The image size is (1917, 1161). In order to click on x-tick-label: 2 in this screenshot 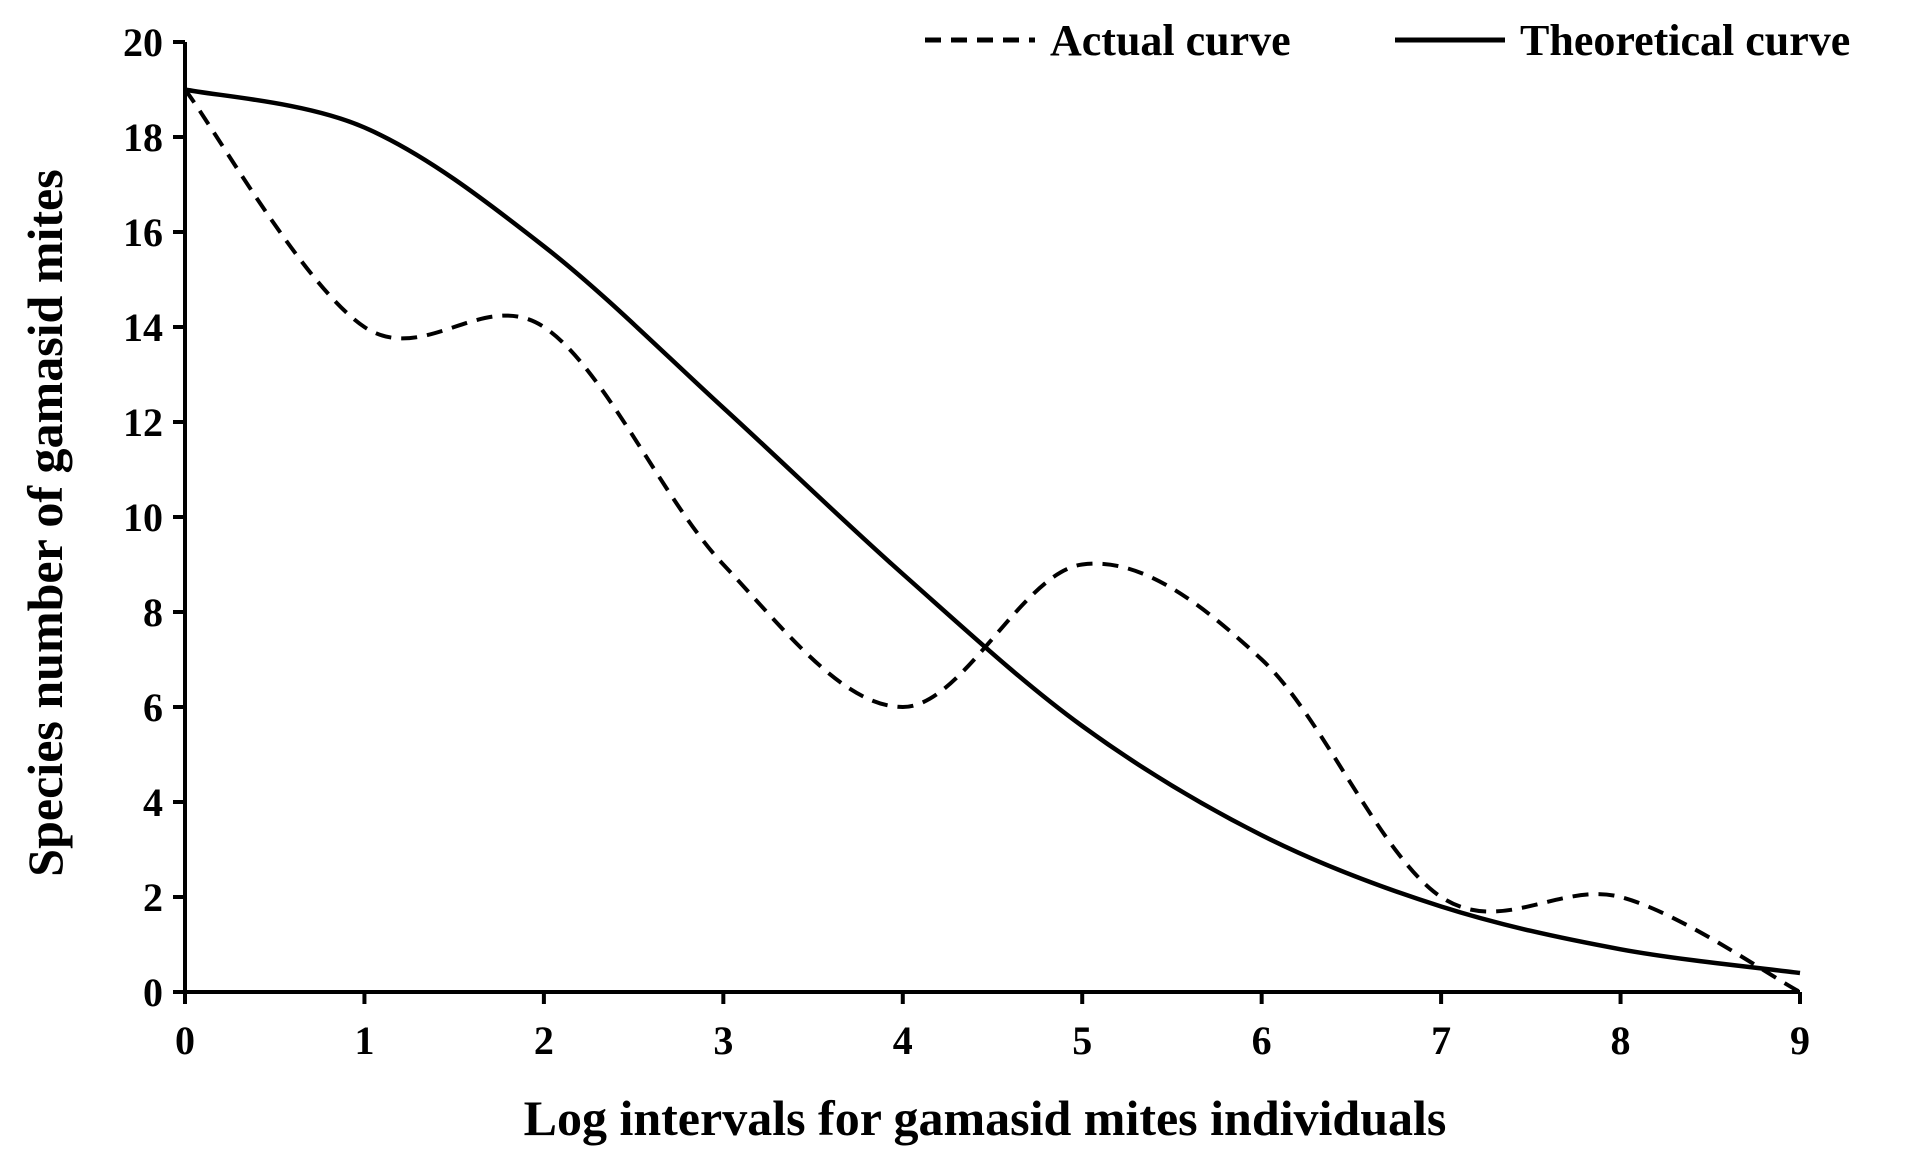, I will do `click(544, 1040)`.